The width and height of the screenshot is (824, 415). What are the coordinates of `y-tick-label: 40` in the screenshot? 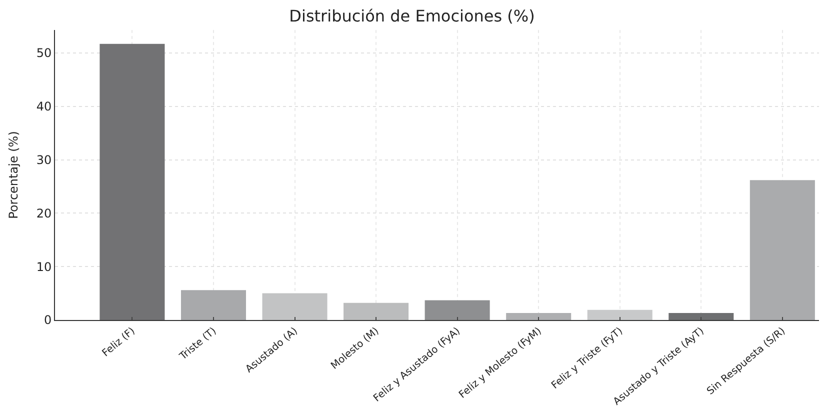 It's located at (44, 107).